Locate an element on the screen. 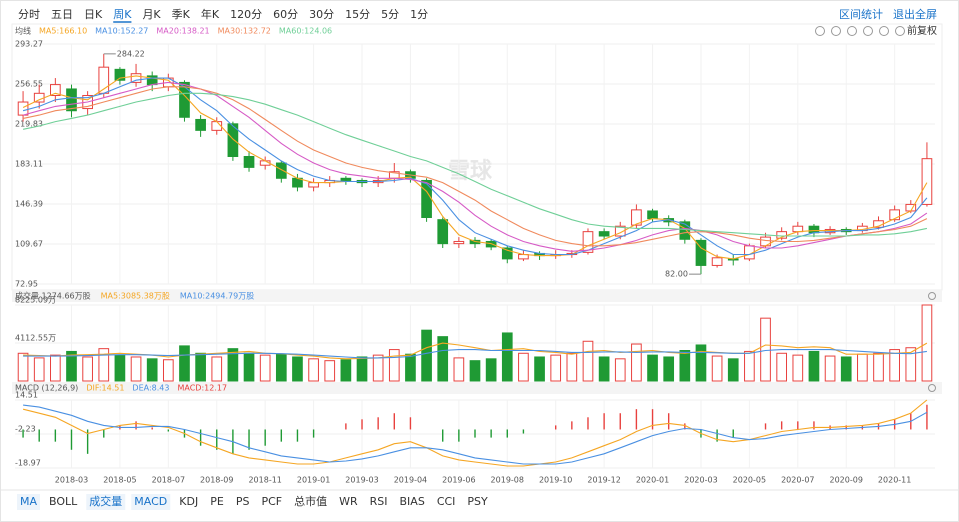  indicator-tab: CCI is located at coordinates (446, 501).